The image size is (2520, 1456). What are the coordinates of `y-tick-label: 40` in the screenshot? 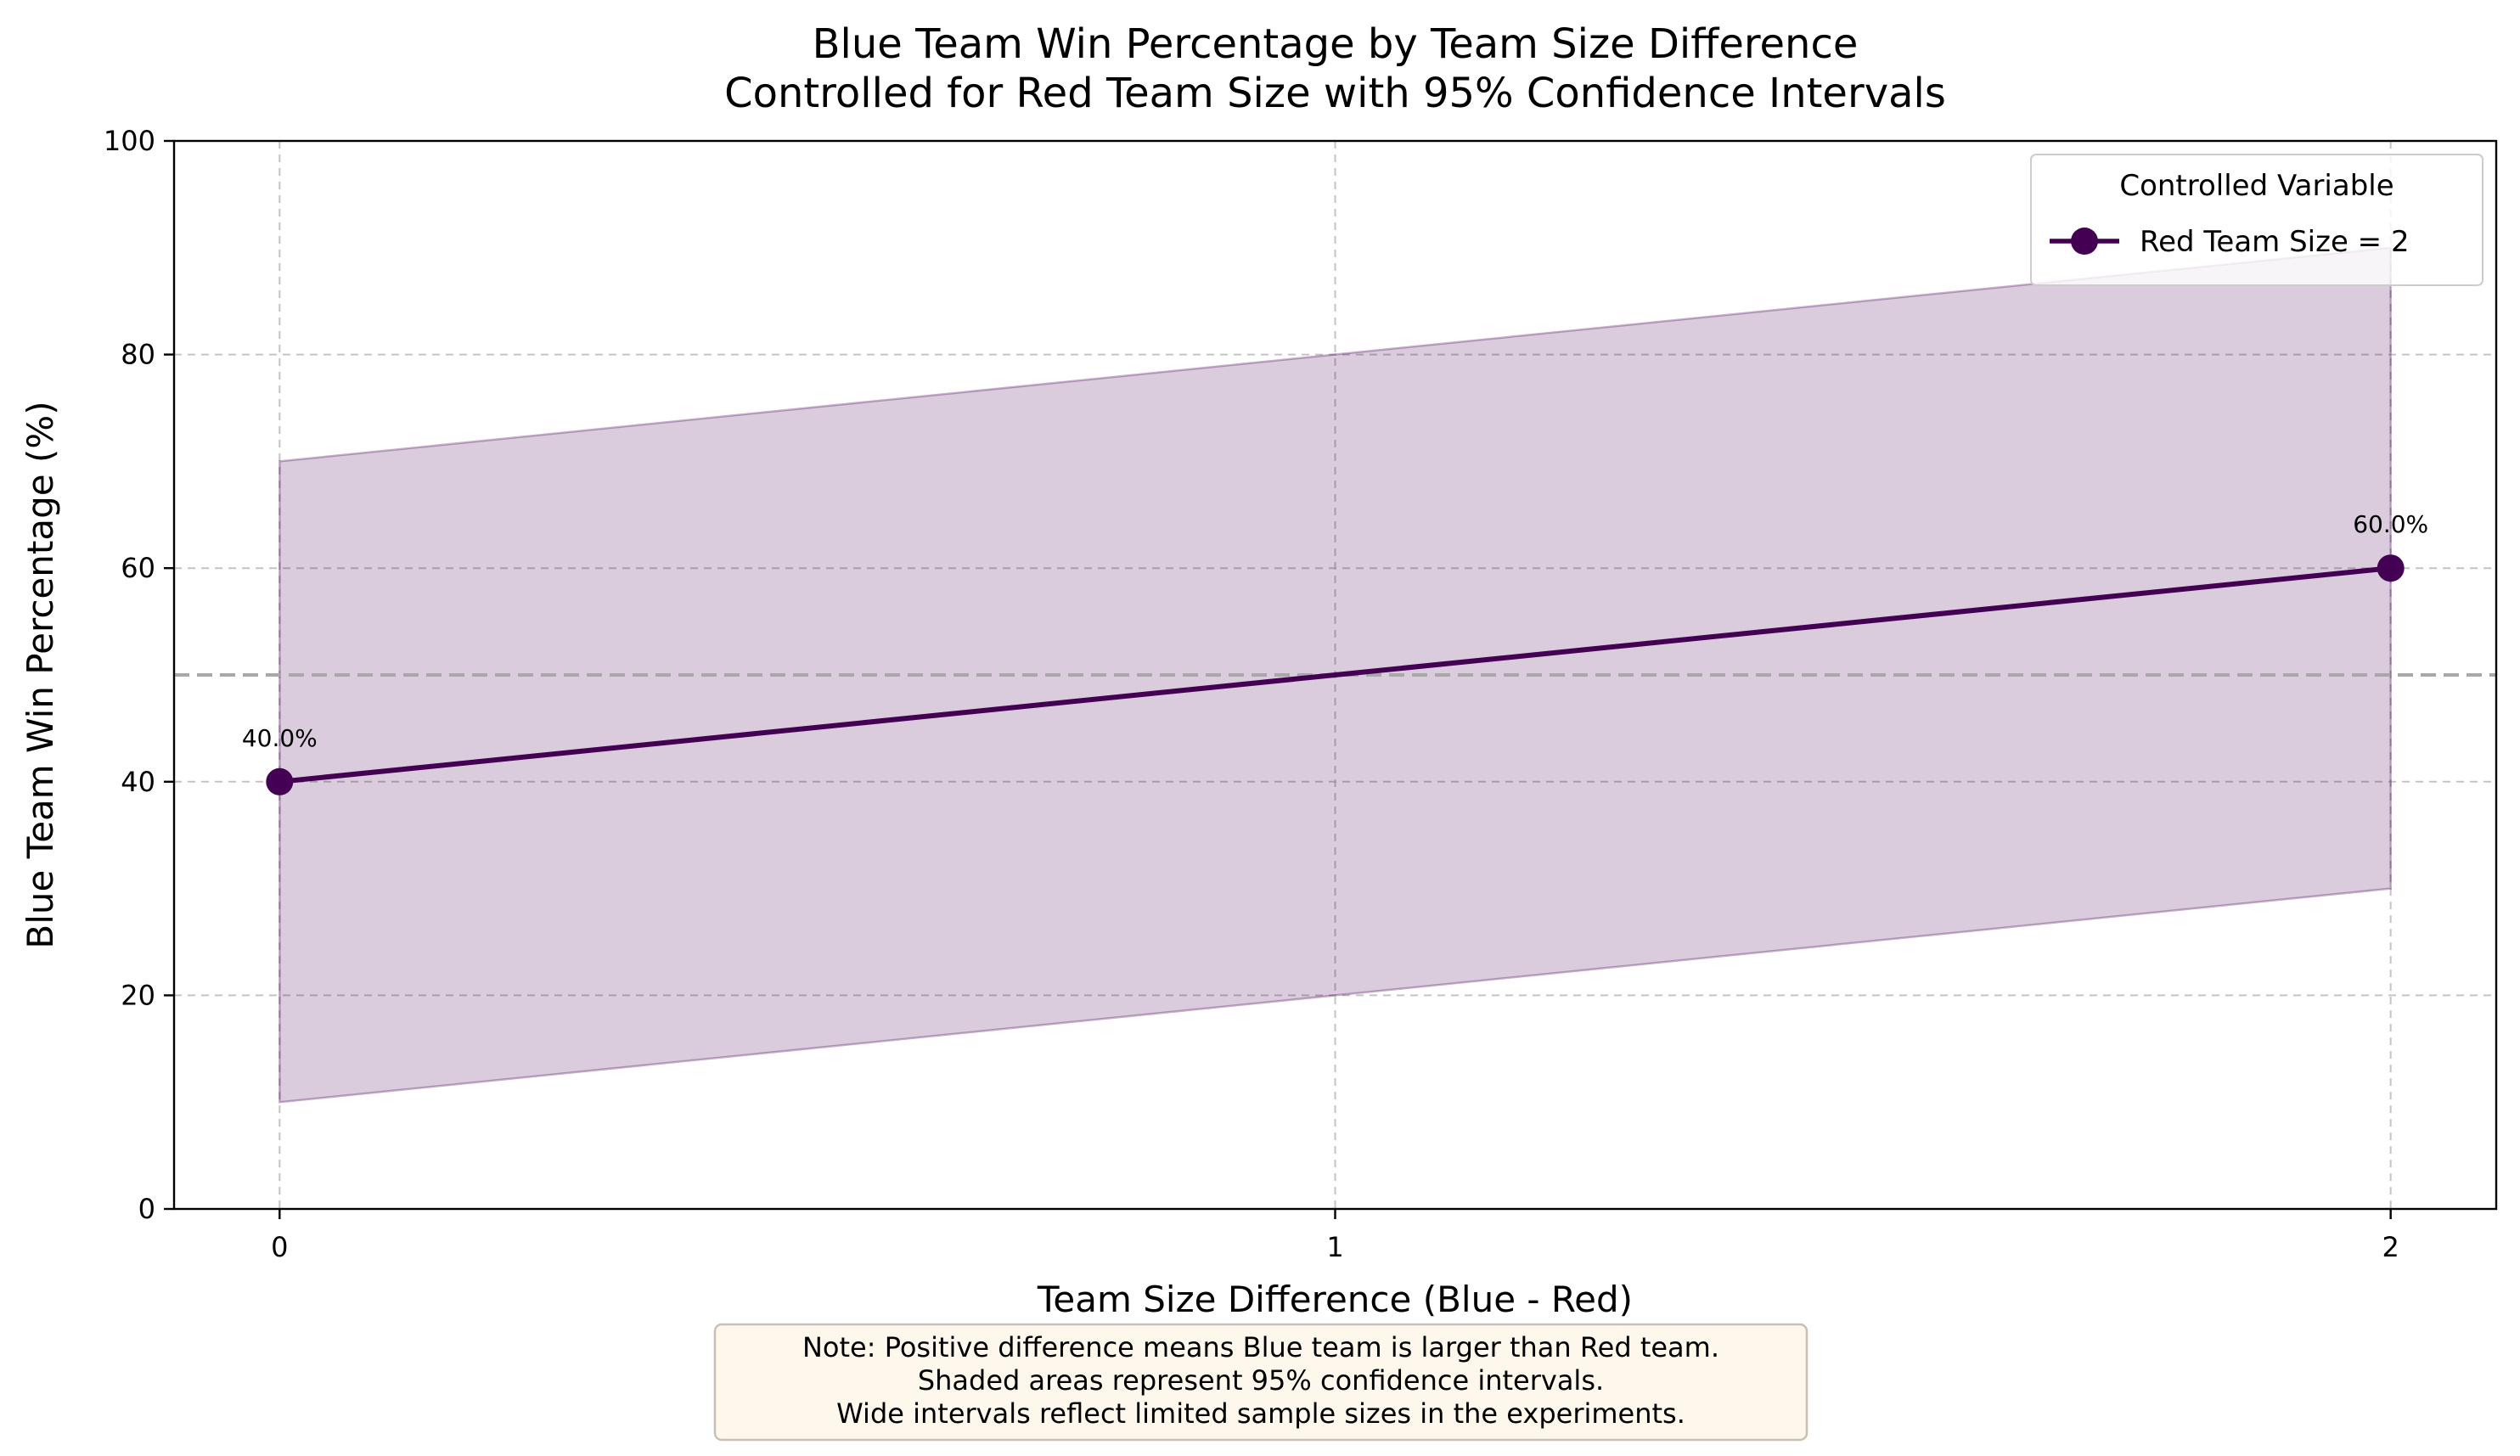 It's located at (138, 782).